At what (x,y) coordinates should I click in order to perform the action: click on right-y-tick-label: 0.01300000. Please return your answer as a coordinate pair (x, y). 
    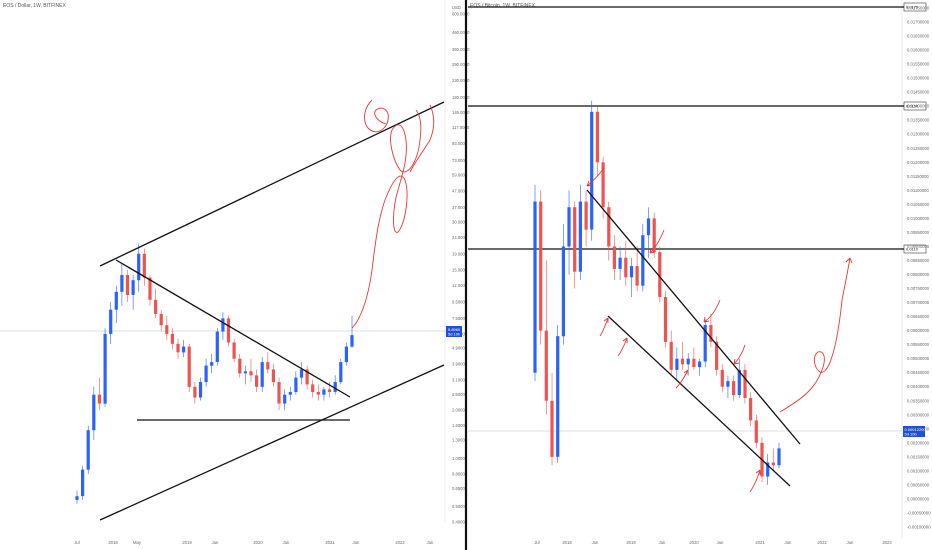
    Looking at the image, I should click on (918, 134).